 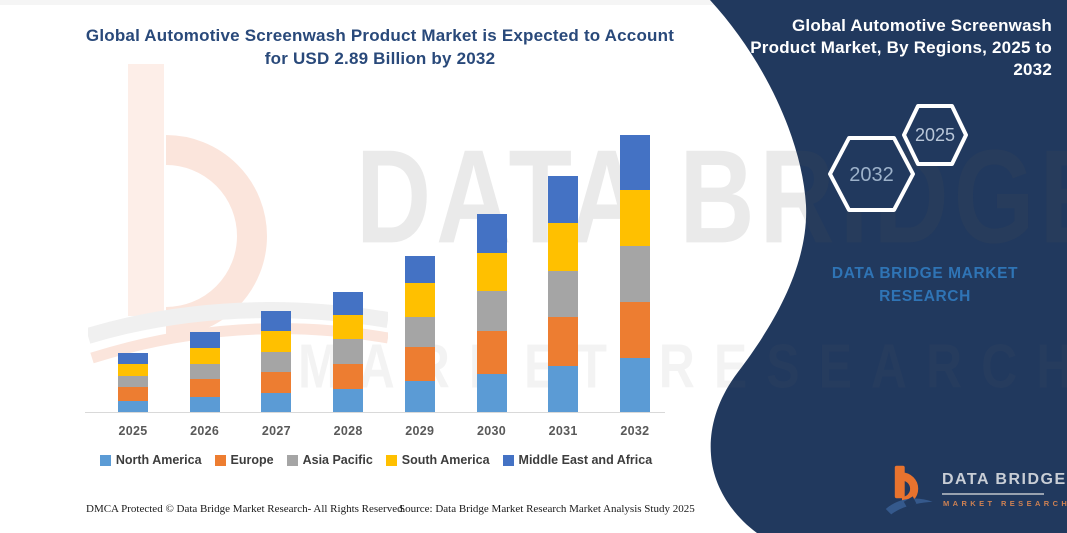 I want to click on hexagon-2025-label: 2025, so click(x=935, y=135).